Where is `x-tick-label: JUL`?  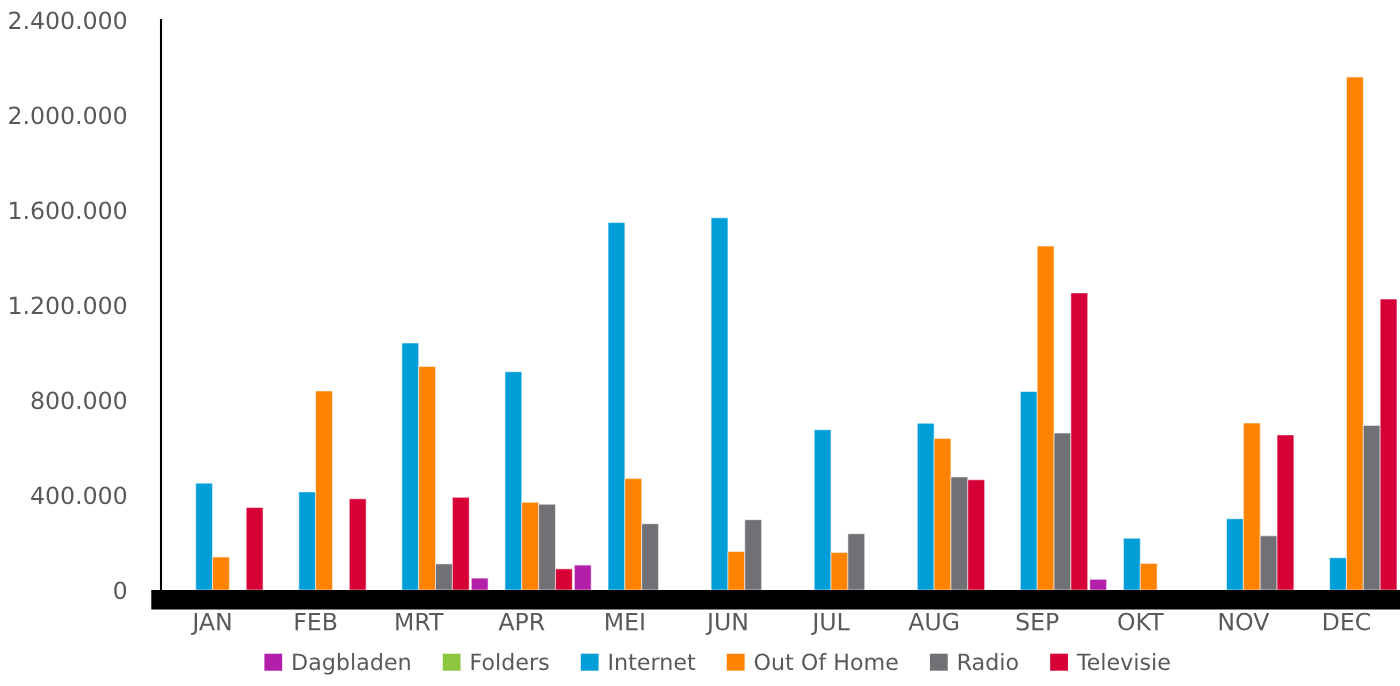
x-tick-label: JUL is located at coordinates (830, 623).